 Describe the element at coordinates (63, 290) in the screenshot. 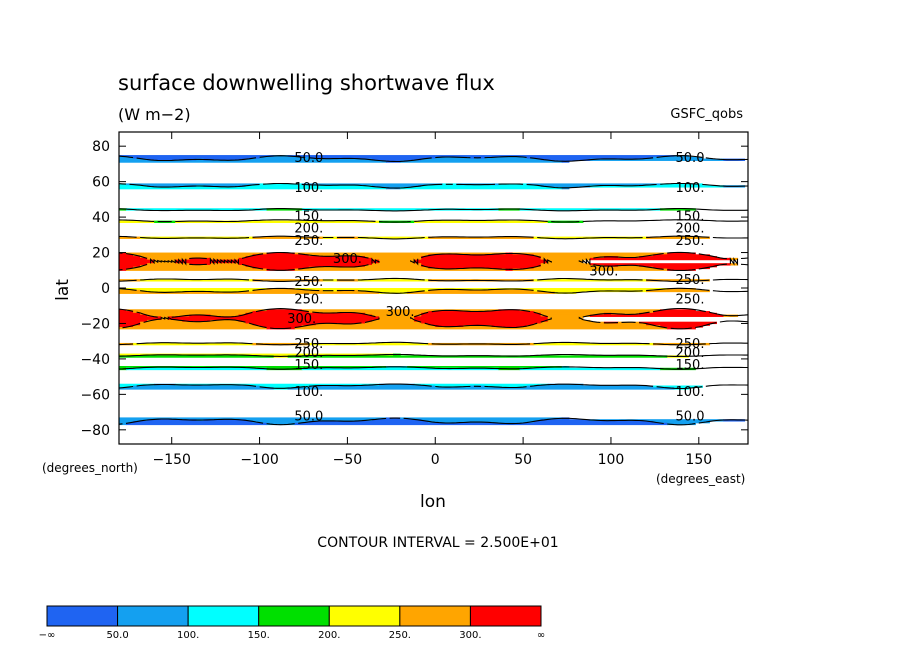

I see `y-axis-label: lat` at that location.